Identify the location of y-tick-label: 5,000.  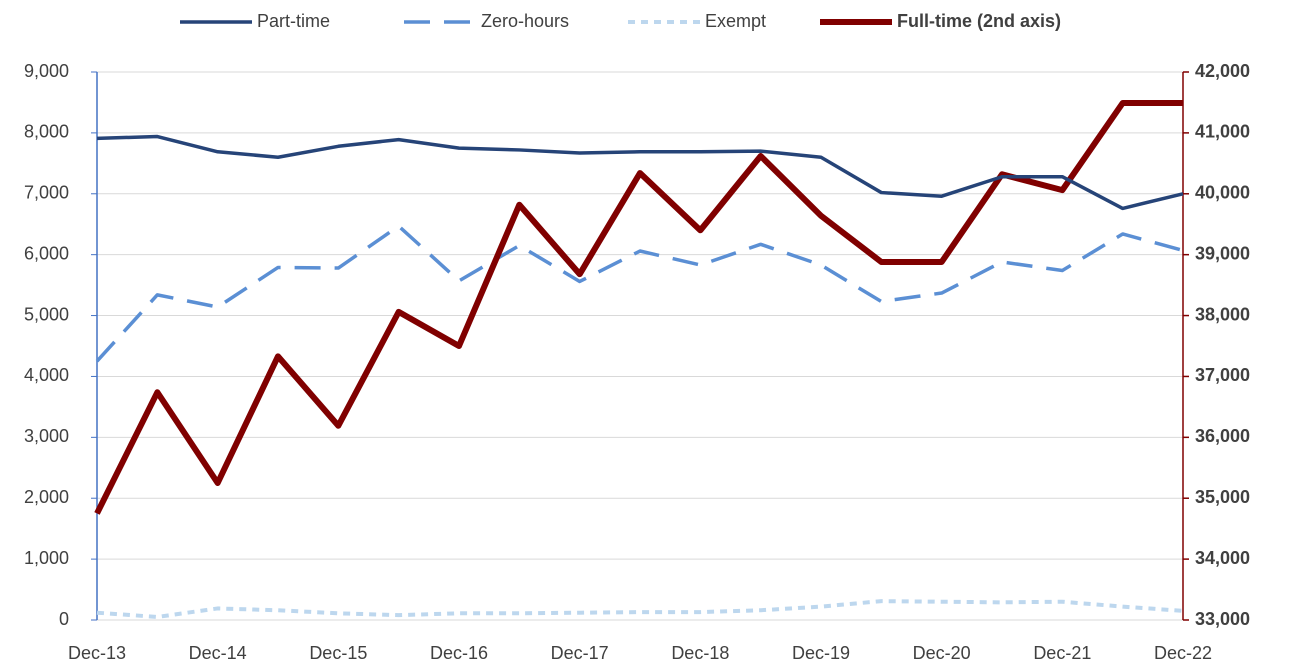
(46, 314).